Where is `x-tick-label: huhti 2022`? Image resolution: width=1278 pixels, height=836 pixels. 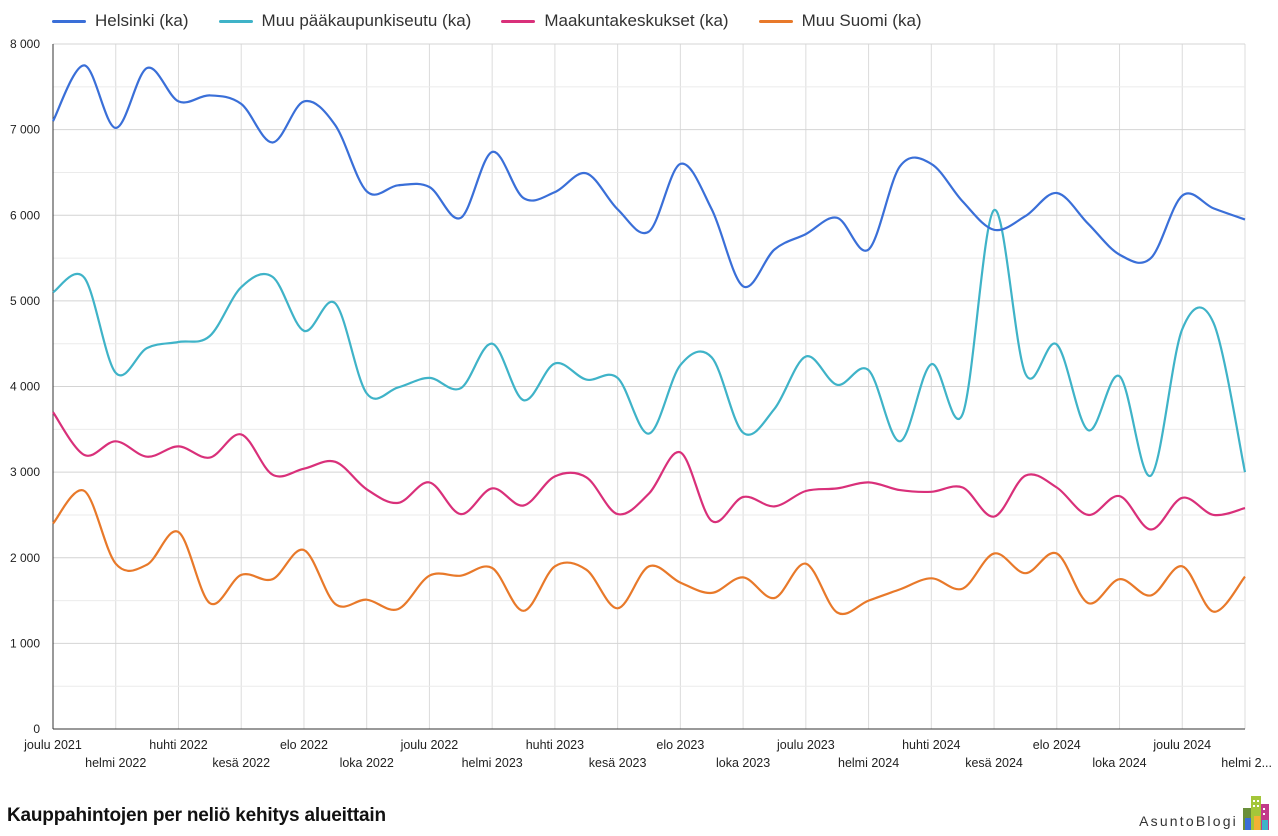
x-tick-label: huhti 2022 is located at coordinates (178, 745).